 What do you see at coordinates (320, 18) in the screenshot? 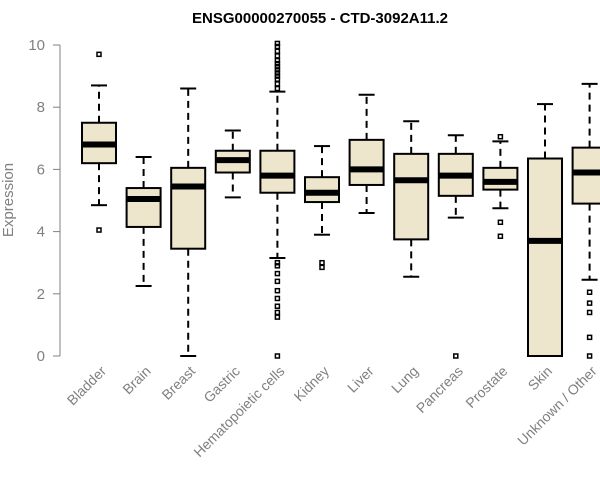
I see `chart-title: ENSG00000270055 - CTD-3092A11.2` at bounding box center [320, 18].